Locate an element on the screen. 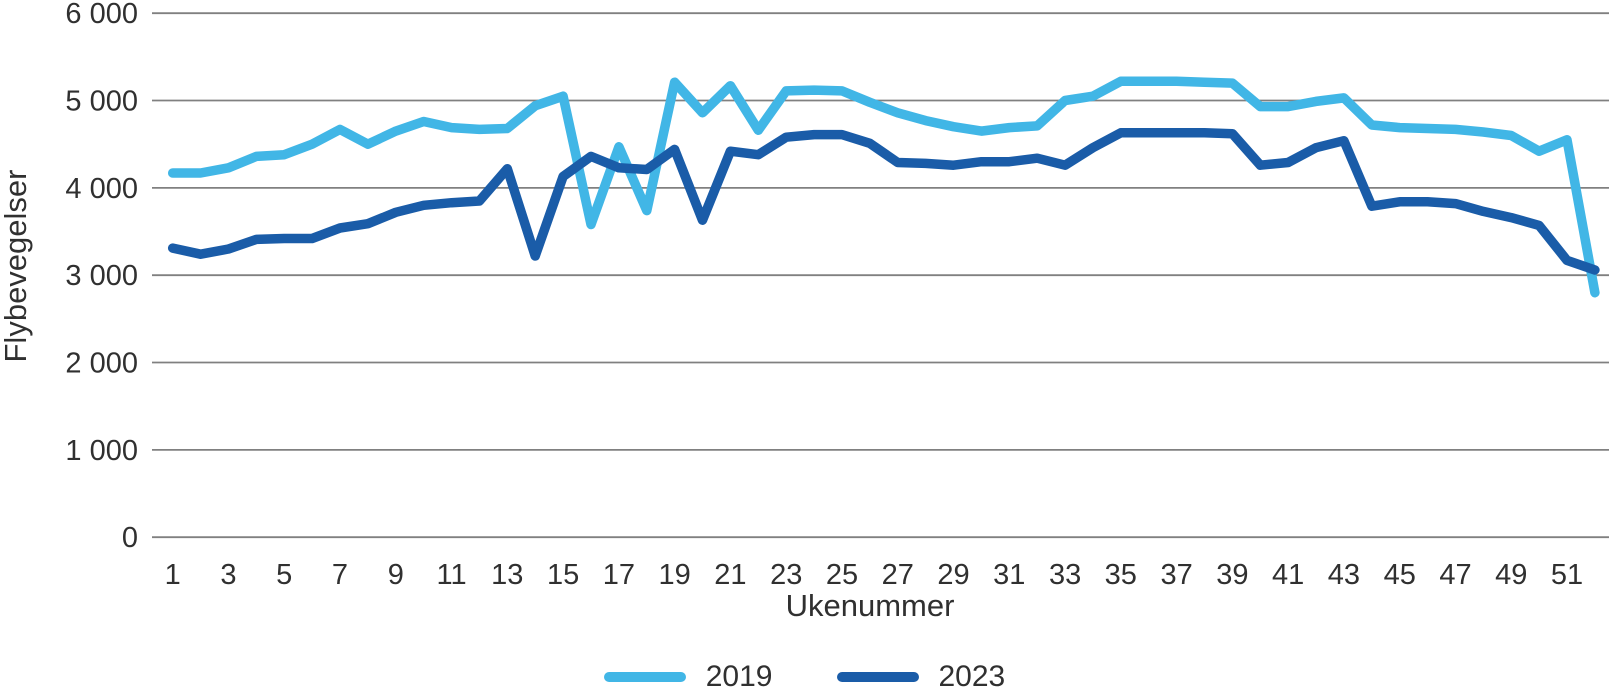  x-tick-label: 35 is located at coordinates (1121, 575).